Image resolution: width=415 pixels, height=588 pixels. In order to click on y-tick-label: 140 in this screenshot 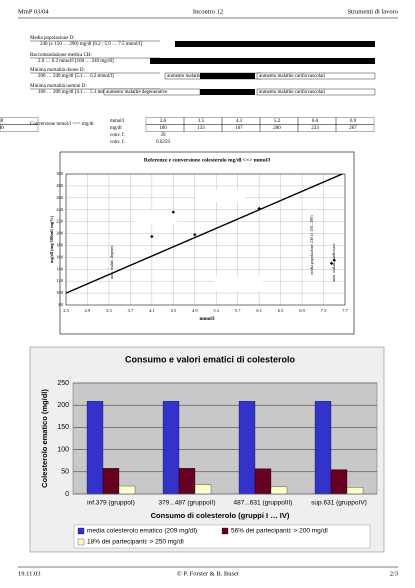, I will do `click(60, 268)`.